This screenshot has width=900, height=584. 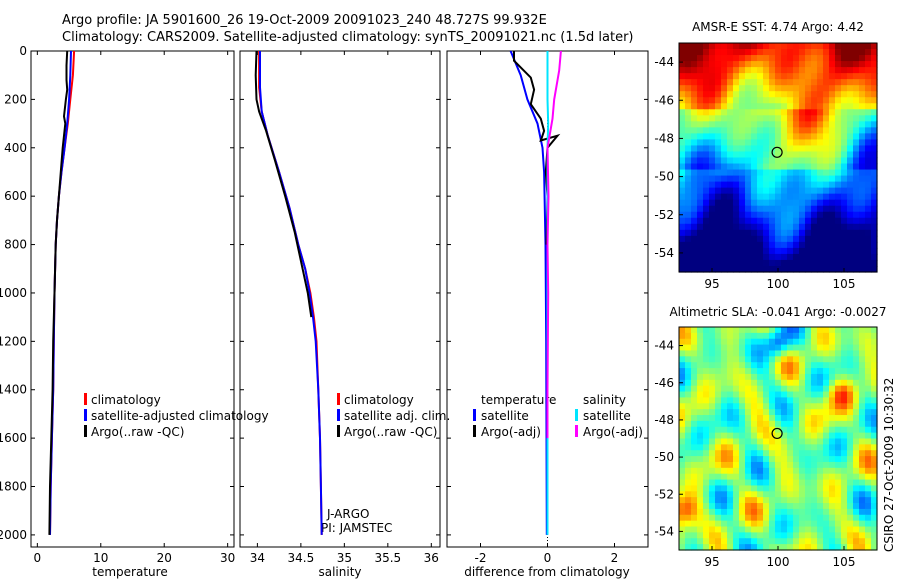 I want to click on depth-tick-label: 1400, so click(x=13, y=390).